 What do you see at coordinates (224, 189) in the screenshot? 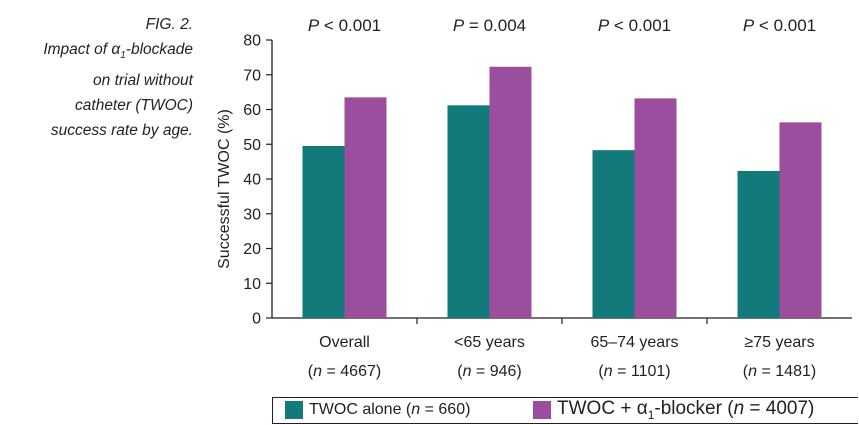
I see `y-axis-label: Successful TWOC (%)` at bounding box center [224, 189].